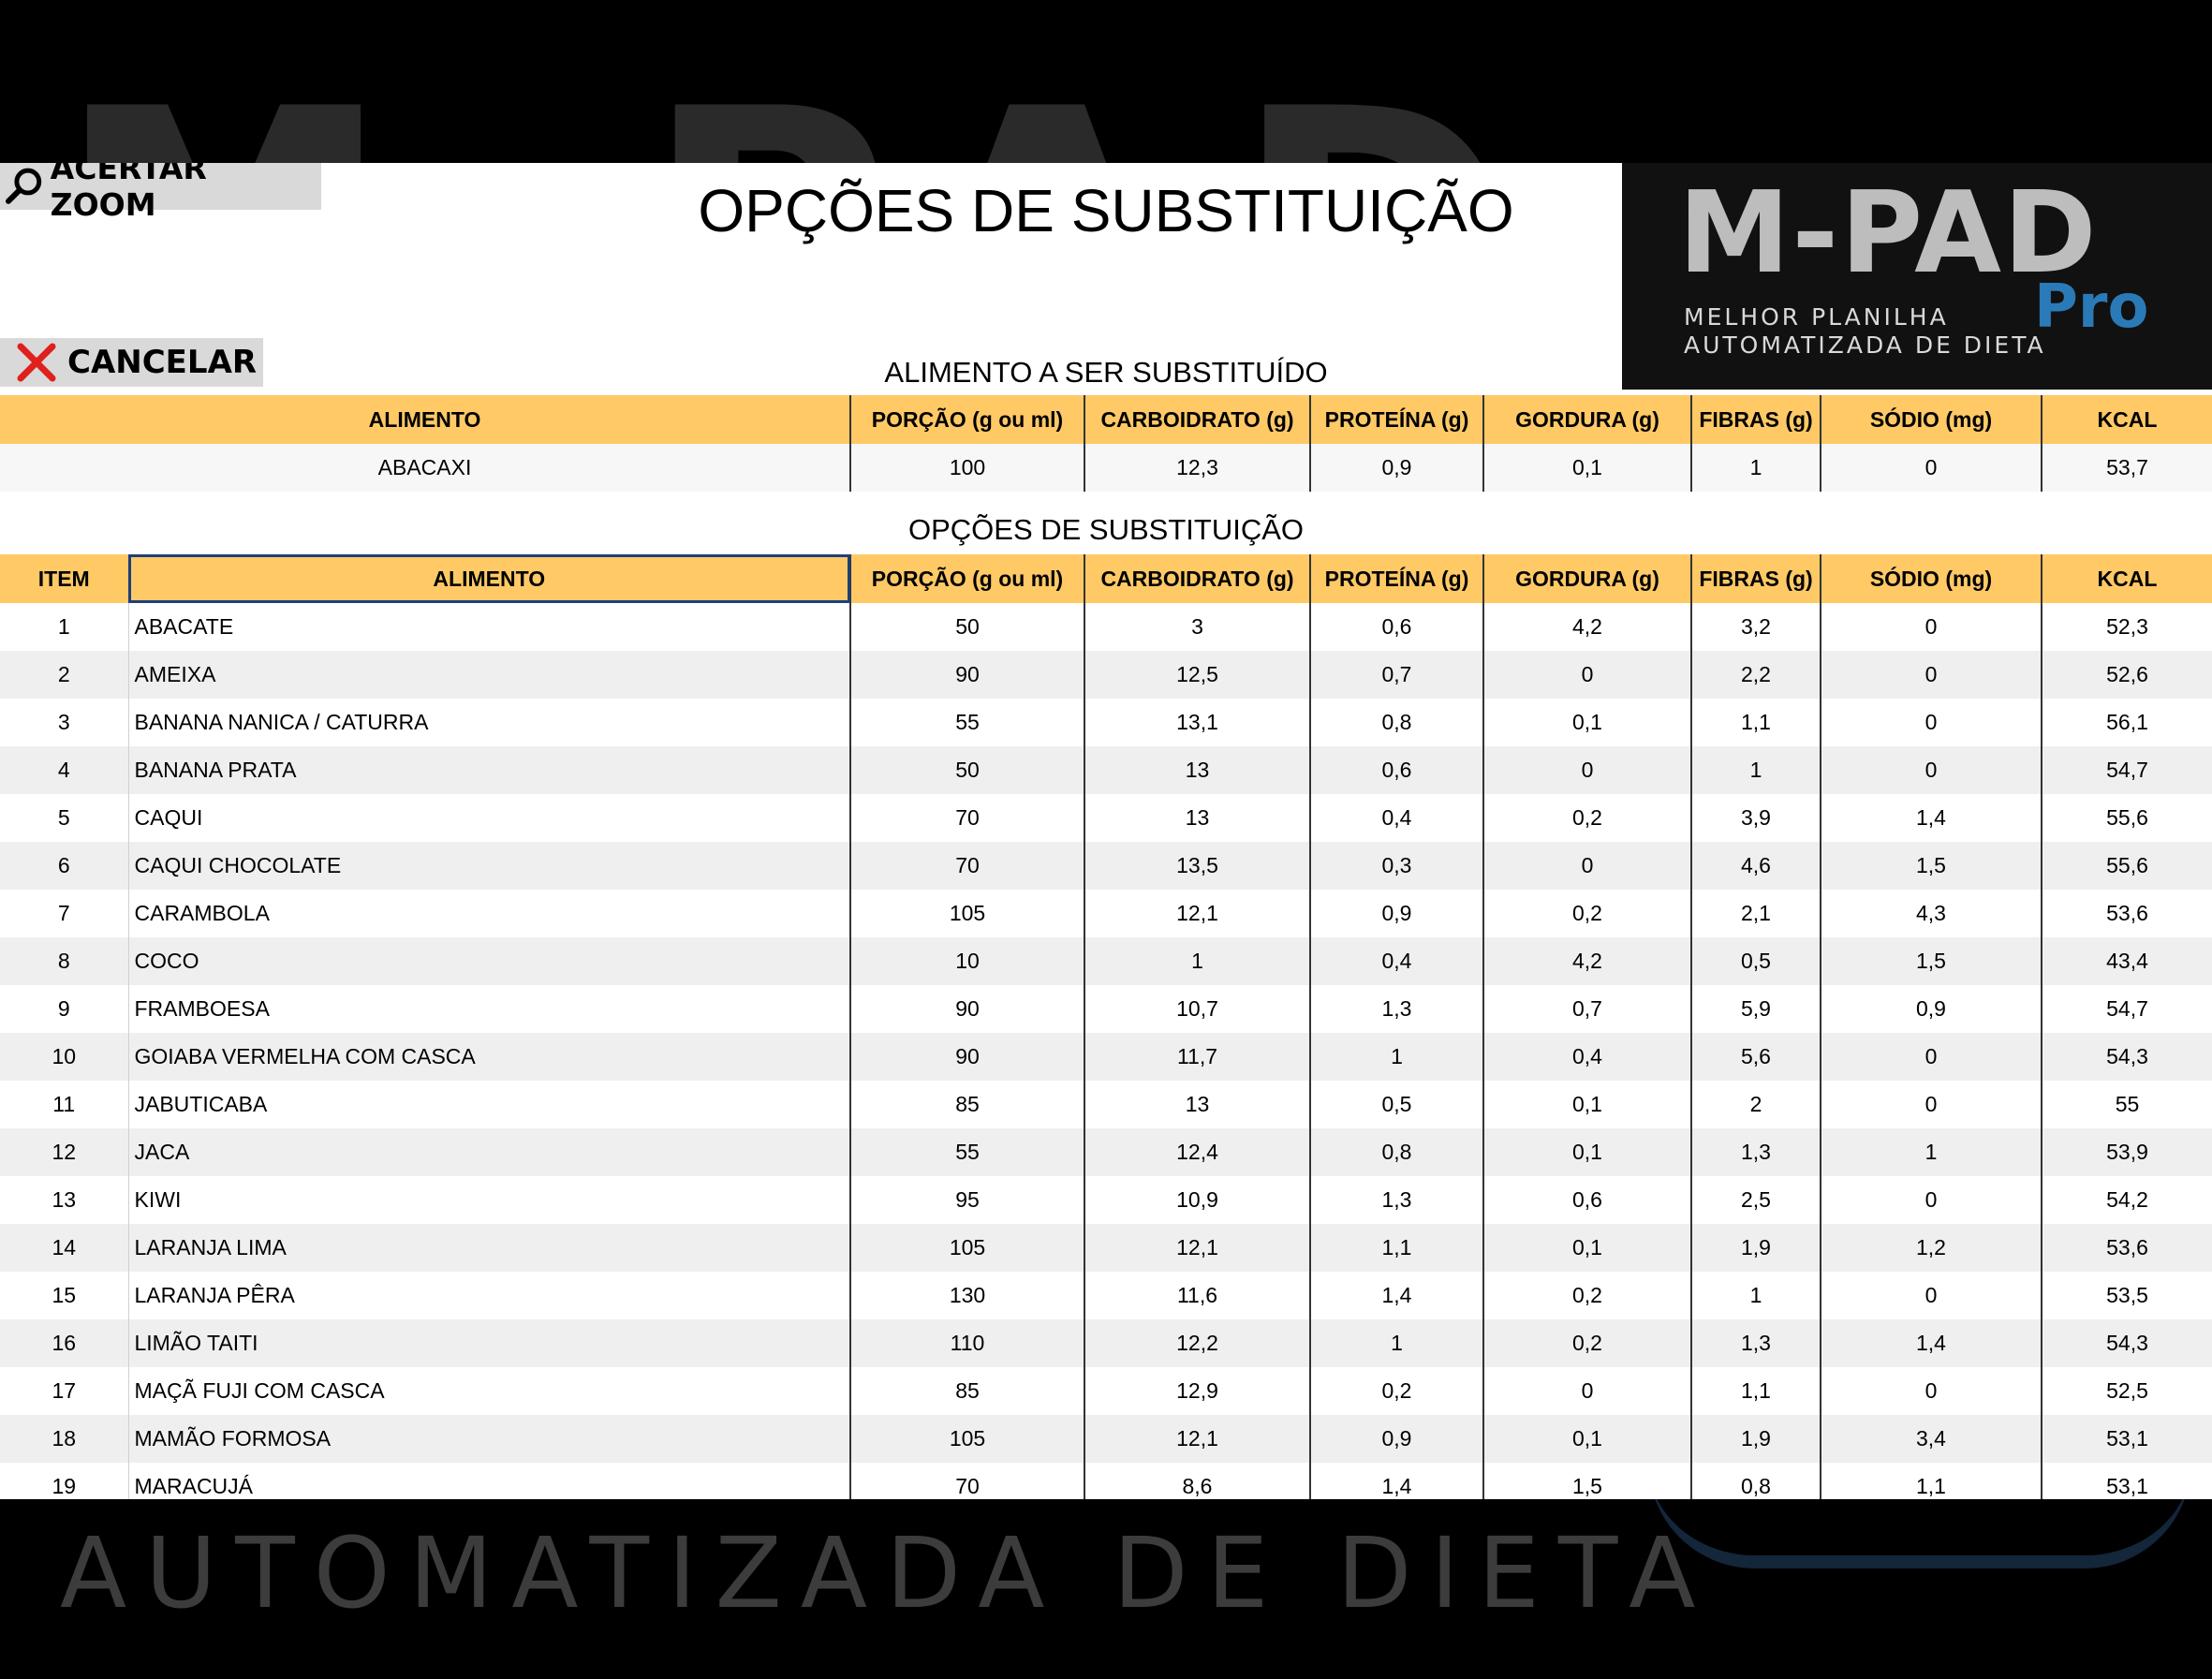 The height and width of the screenshot is (1679, 2212). Describe the element at coordinates (1197, 722) in the screenshot. I see `table-cell: 13,1` at that location.